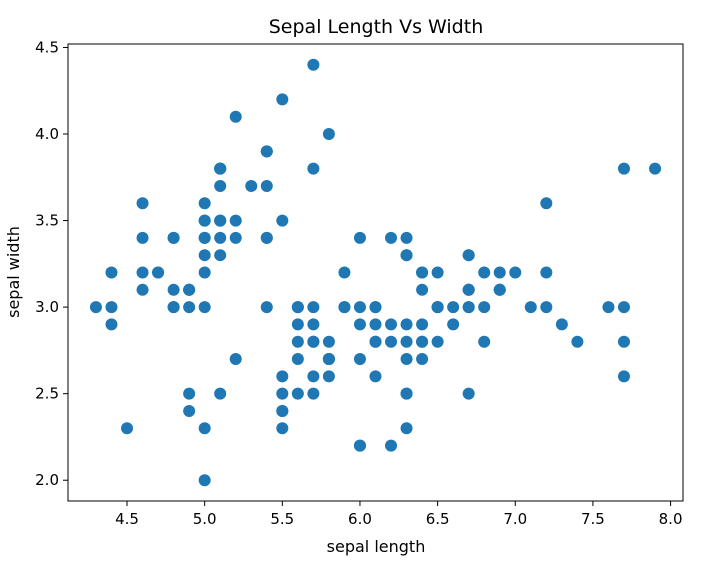 This screenshot has height=564, width=717. I want to click on x-tick-label: 5.0, so click(205, 519).